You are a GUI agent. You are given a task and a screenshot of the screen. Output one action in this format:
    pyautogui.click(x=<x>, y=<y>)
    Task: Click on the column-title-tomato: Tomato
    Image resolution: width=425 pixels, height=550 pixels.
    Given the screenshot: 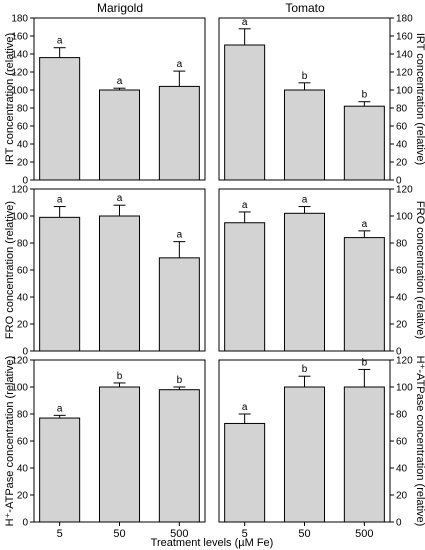 What is the action you would take?
    pyautogui.click(x=305, y=8)
    